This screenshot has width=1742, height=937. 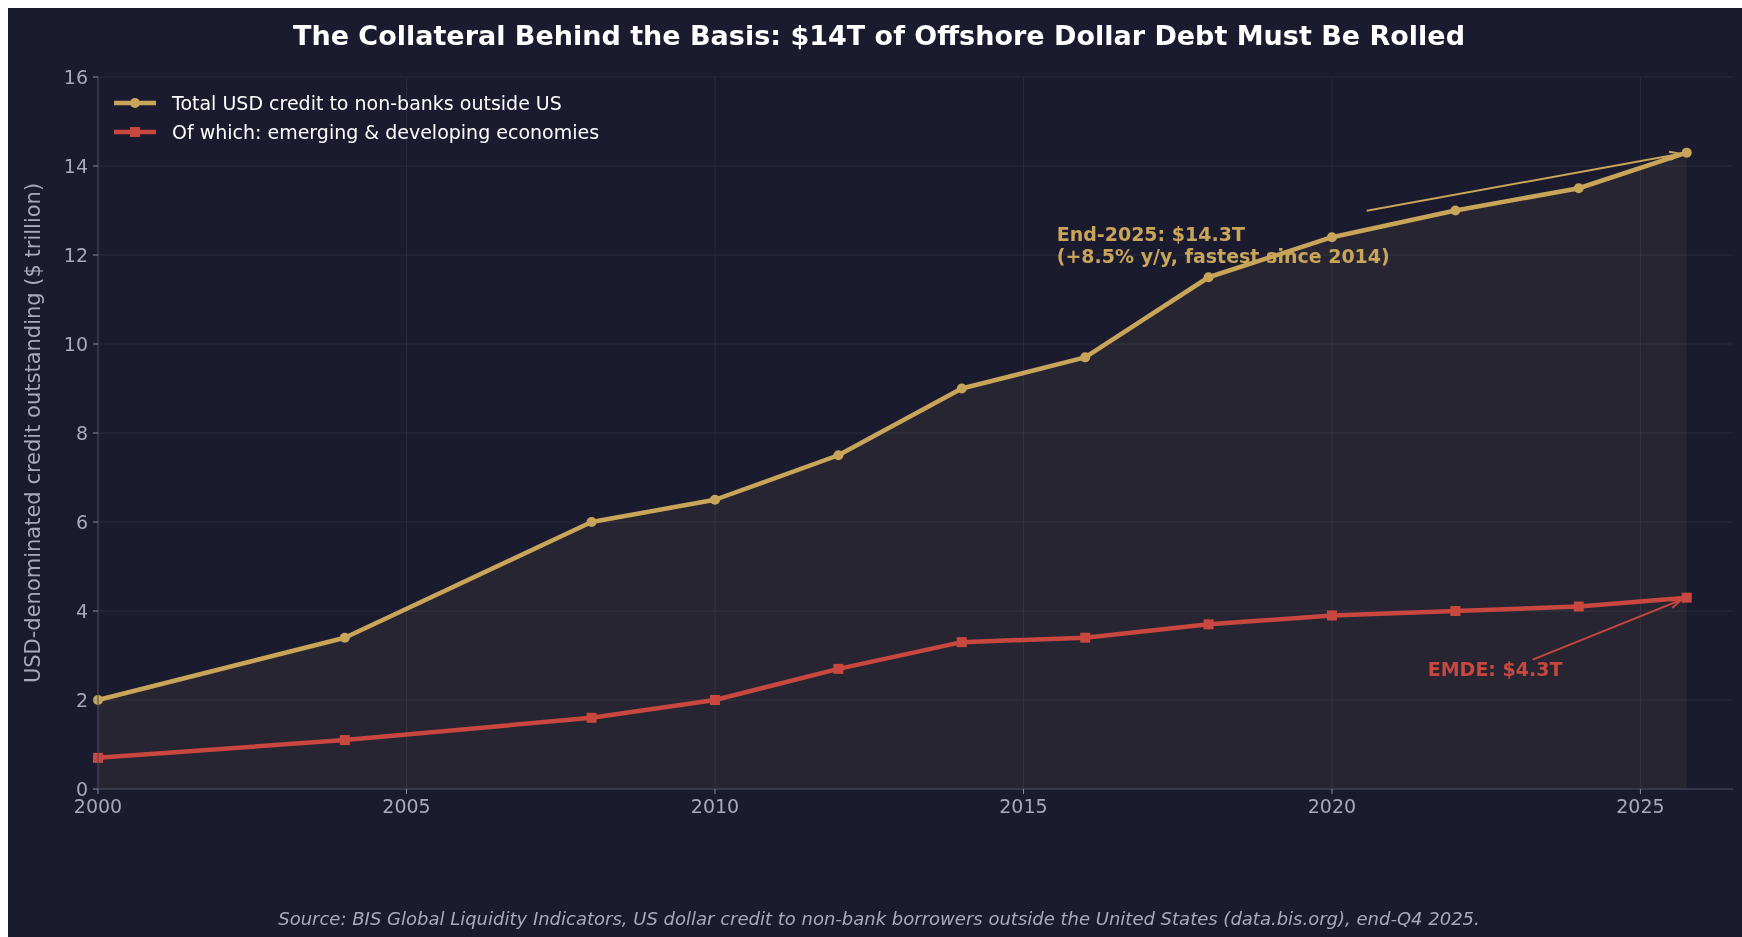 What do you see at coordinates (75, 166) in the screenshot?
I see `y-tick-label: 14` at bounding box center [75, 166].